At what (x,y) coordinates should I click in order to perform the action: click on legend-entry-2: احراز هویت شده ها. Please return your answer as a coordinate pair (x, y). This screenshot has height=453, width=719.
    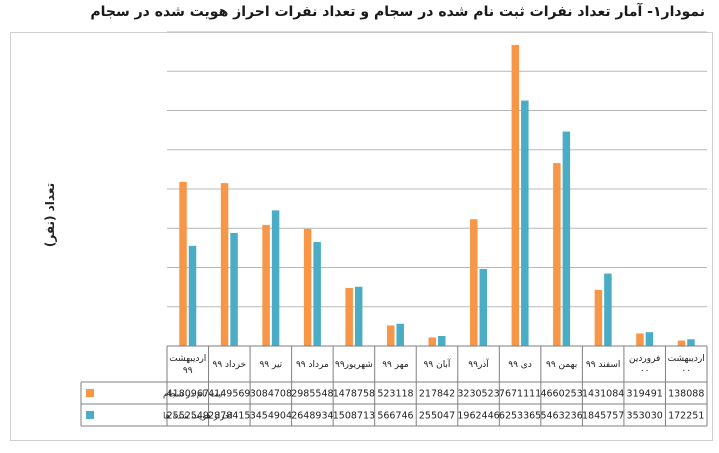
    Looking at the image, I should click on (198, 417).